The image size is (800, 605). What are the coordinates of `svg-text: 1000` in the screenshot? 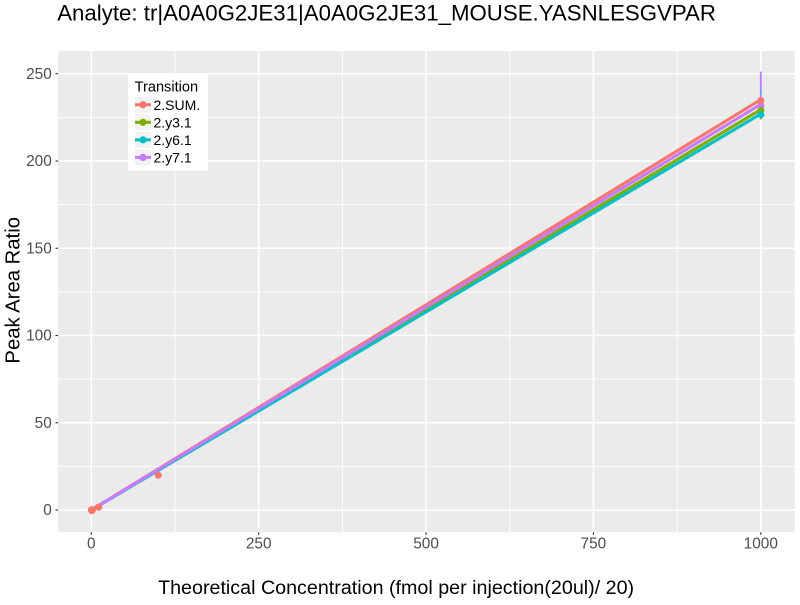 It's located at (761, 544).